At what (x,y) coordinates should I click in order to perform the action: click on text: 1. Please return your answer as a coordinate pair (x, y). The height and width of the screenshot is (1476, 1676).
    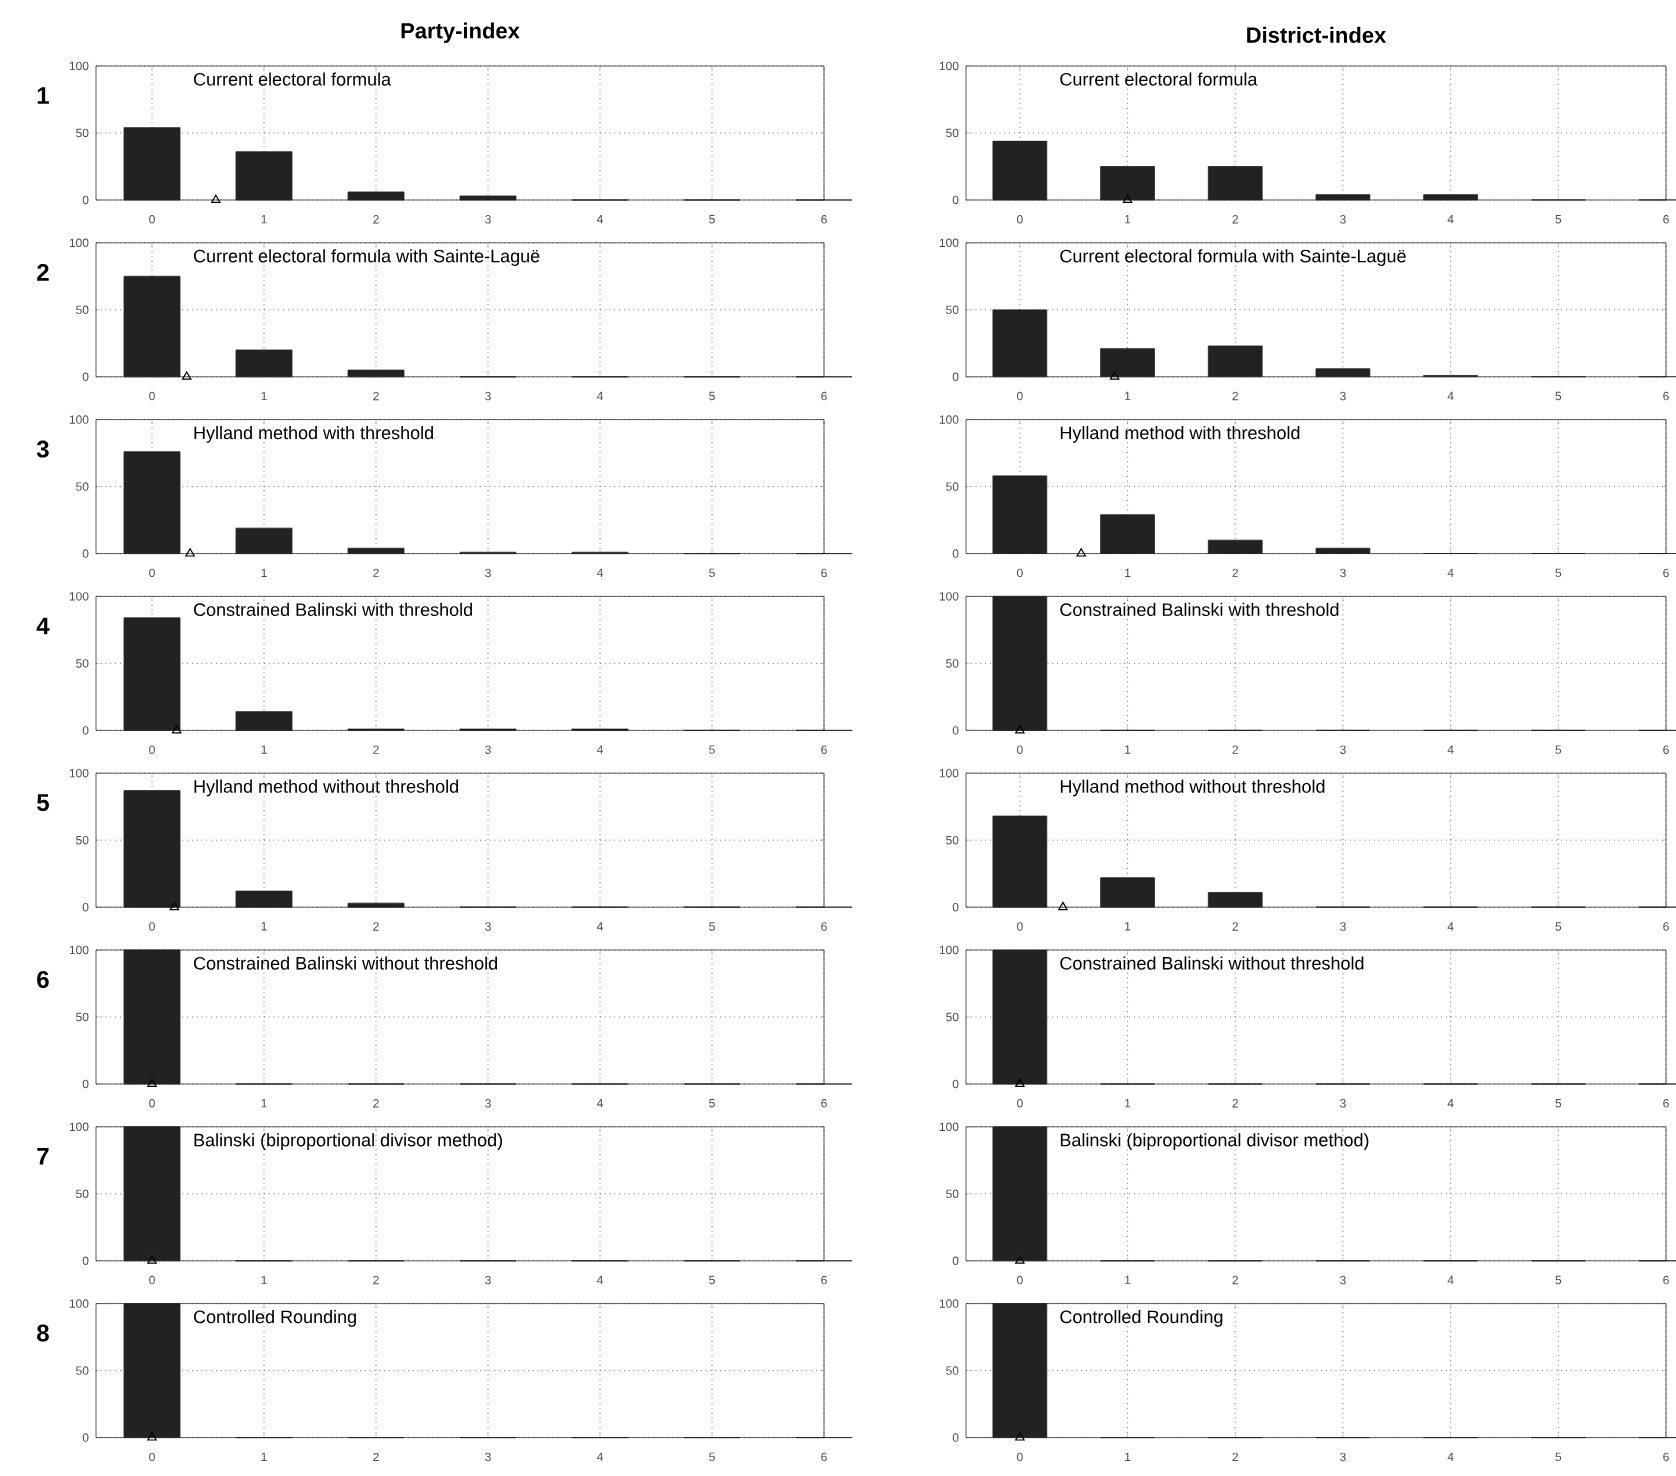
    Looking at the image, I should click on (43, 95).